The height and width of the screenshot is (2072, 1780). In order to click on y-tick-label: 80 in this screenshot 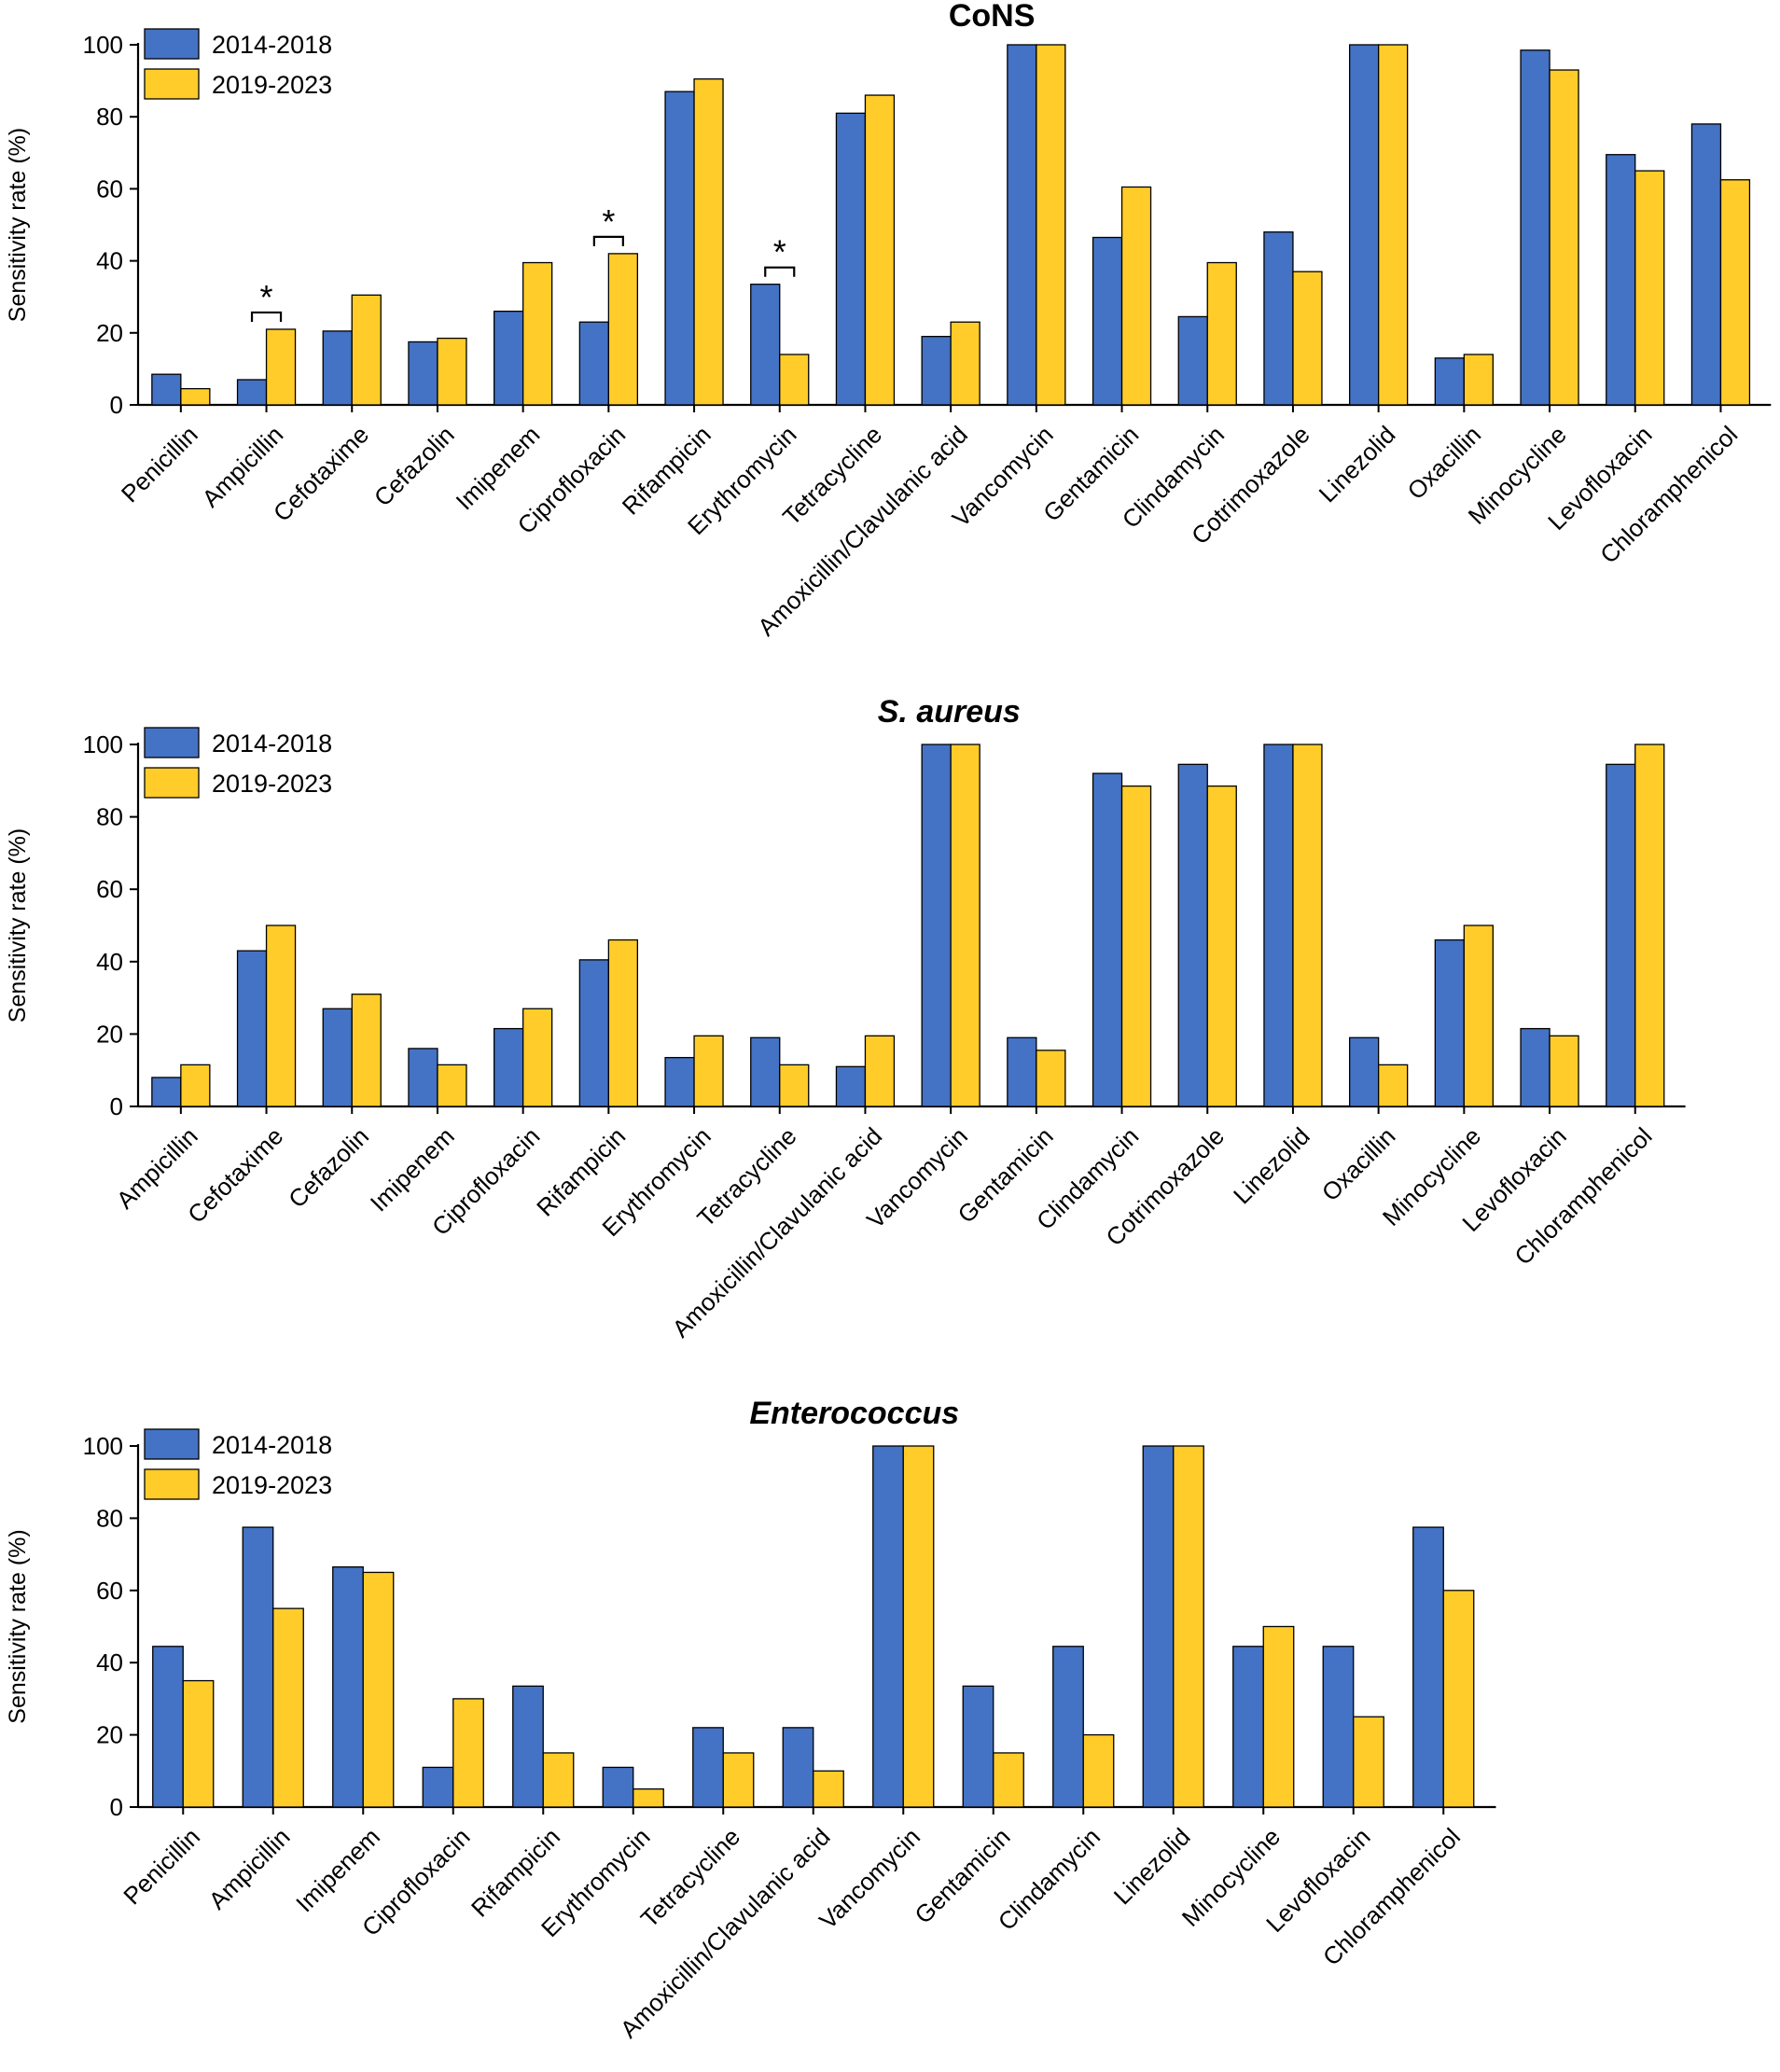, I will do `click(109, 1518)`.